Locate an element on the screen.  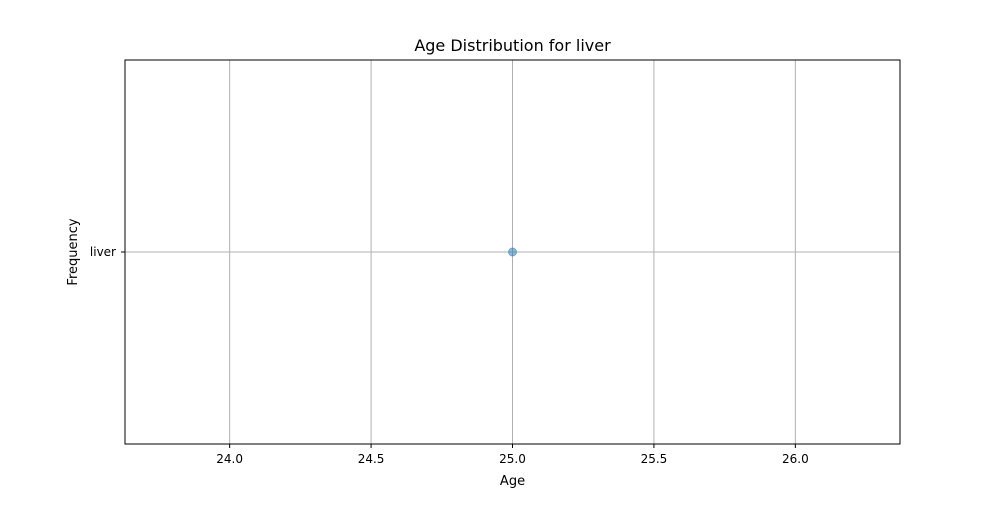
y-axis-label: Frequency is located at coordinates (73, 251).